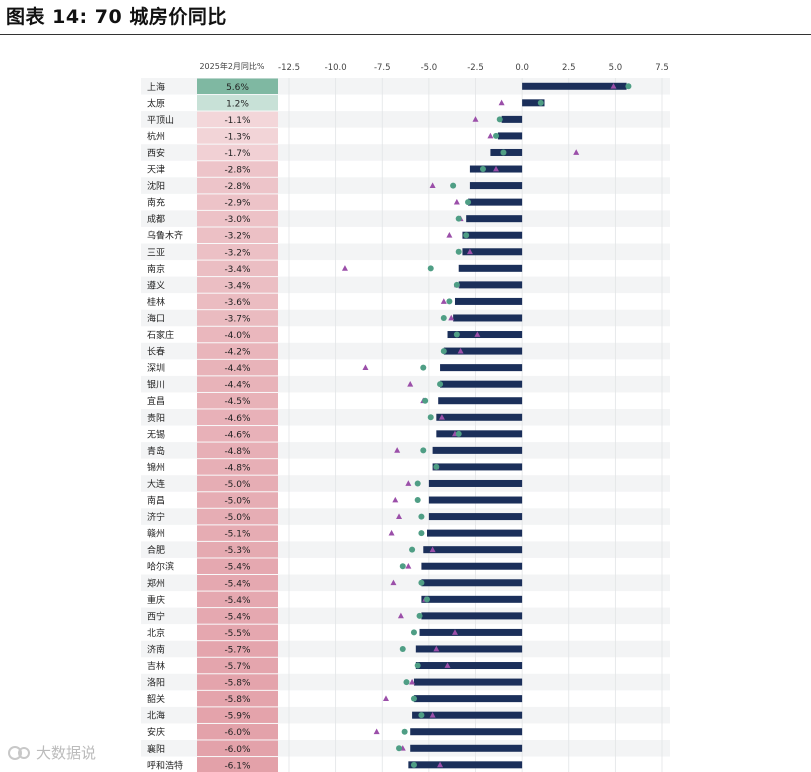 The image size is (811, 772). I want to click on city-label: 大连, so click(156, 484).